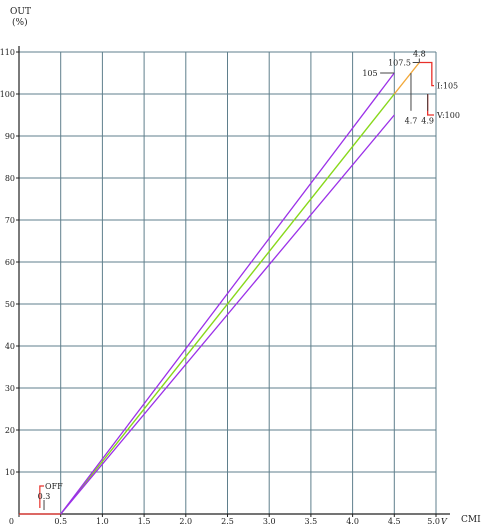 The image size is (488, 527). What do you see at coordinates (394, 521) in the screenshot?
I see `x-tick-label: 4.5` at bounding box center [394, 521].